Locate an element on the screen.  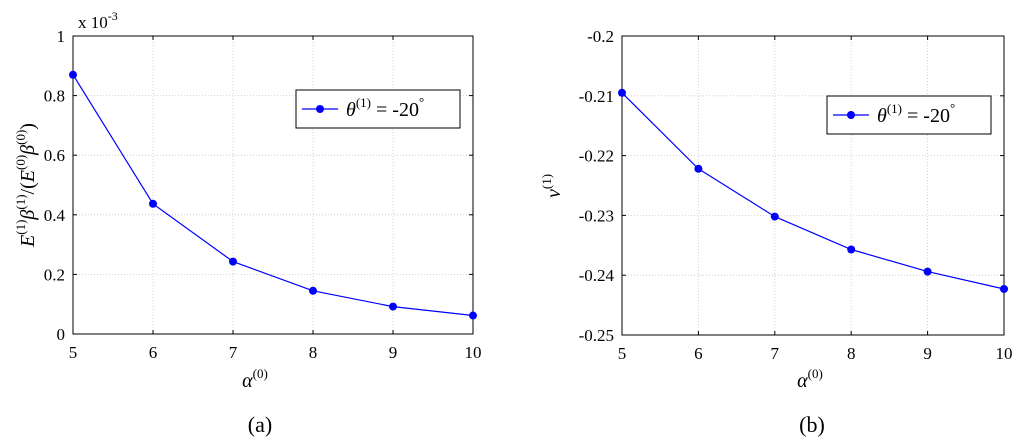
y-axis-label-a: E(1)β(1)/(E(0)β(0)) is located at coordinates (26, 185).